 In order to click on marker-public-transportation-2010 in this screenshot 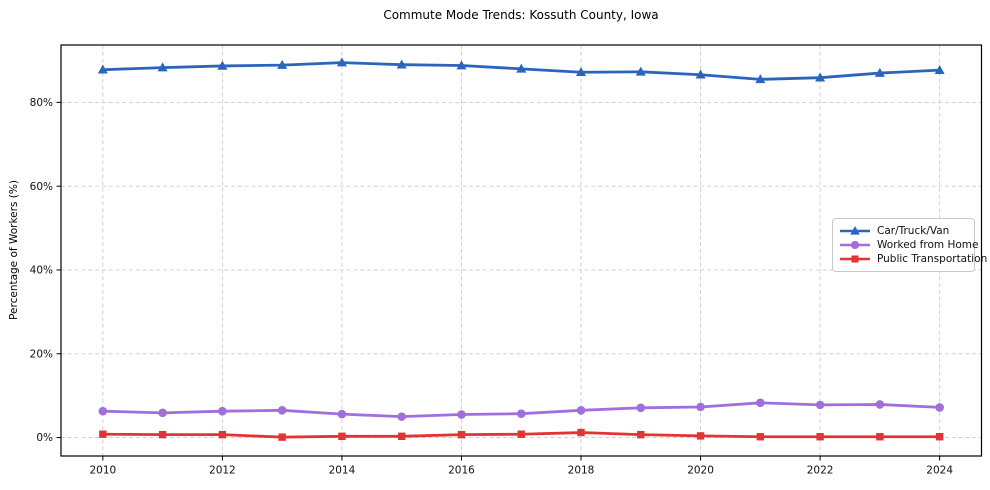, I will do `click(103, 434)`.